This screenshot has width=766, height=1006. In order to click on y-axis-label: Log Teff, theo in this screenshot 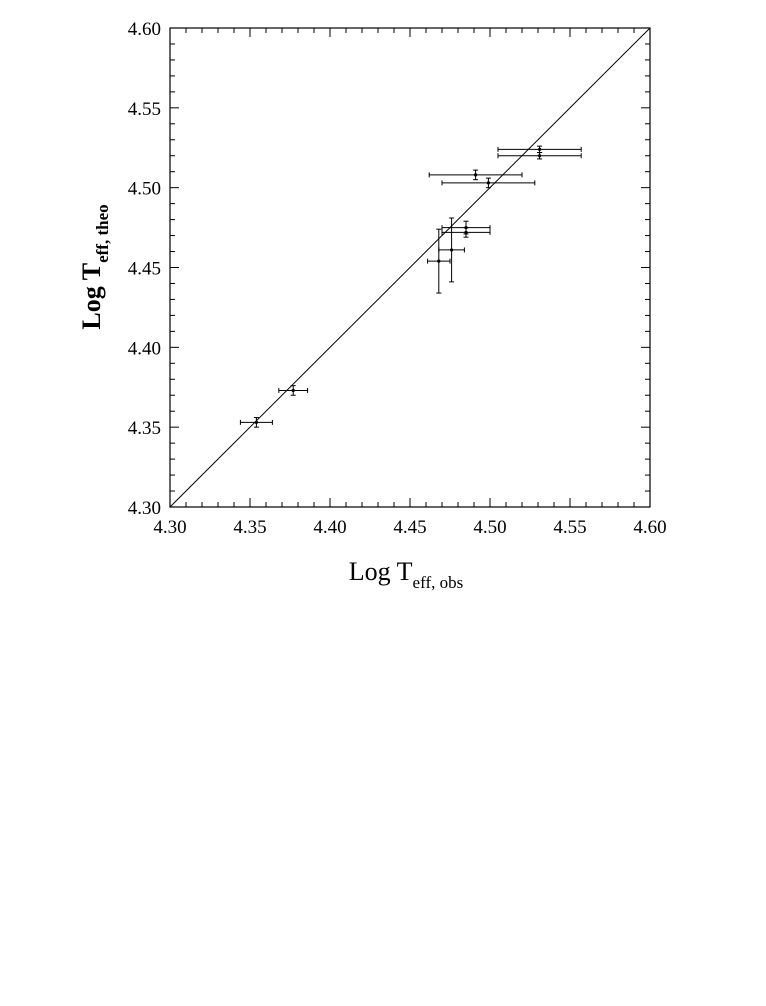, I will do `click(94, 266)`.